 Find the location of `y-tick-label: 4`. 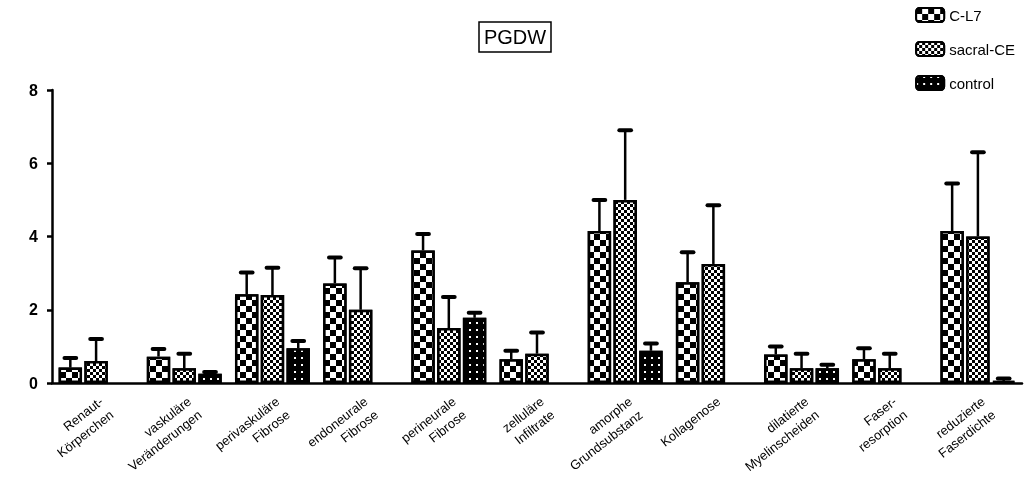

y-tick-label: 4 is located at coordinates (34, 236).